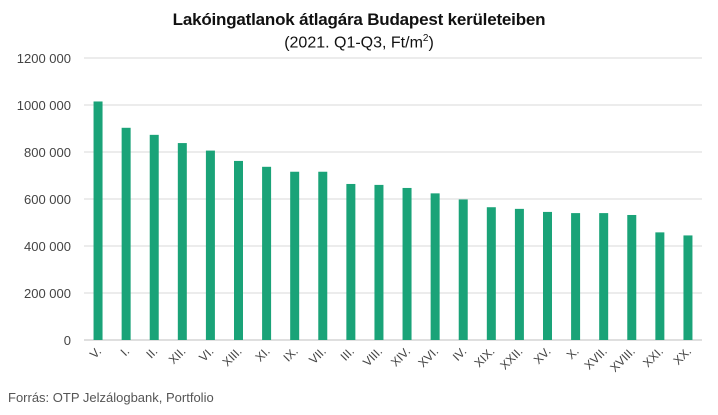 The height and width of the screenshot is (415, 718). What do you see at coordinates (317, 355) in the screenshot?
I see `x-tick-label: VII.` at bounding box center [317, 355].